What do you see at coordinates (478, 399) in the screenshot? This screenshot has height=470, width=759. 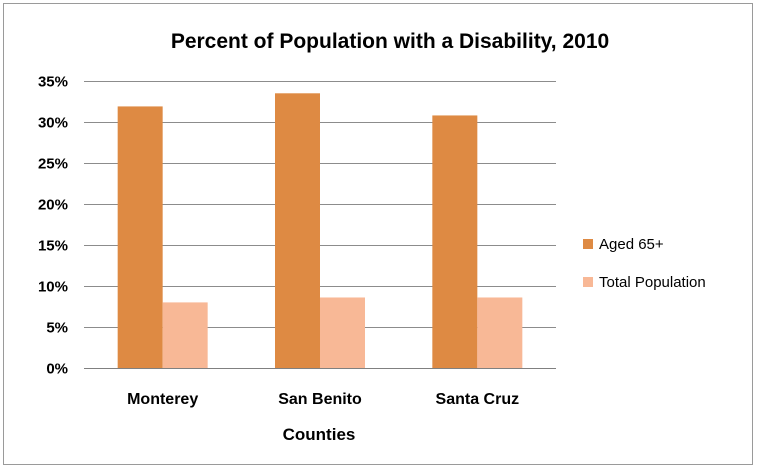 I see `x-tick-label: Santa Cruz` at bounding box center [478, 399].